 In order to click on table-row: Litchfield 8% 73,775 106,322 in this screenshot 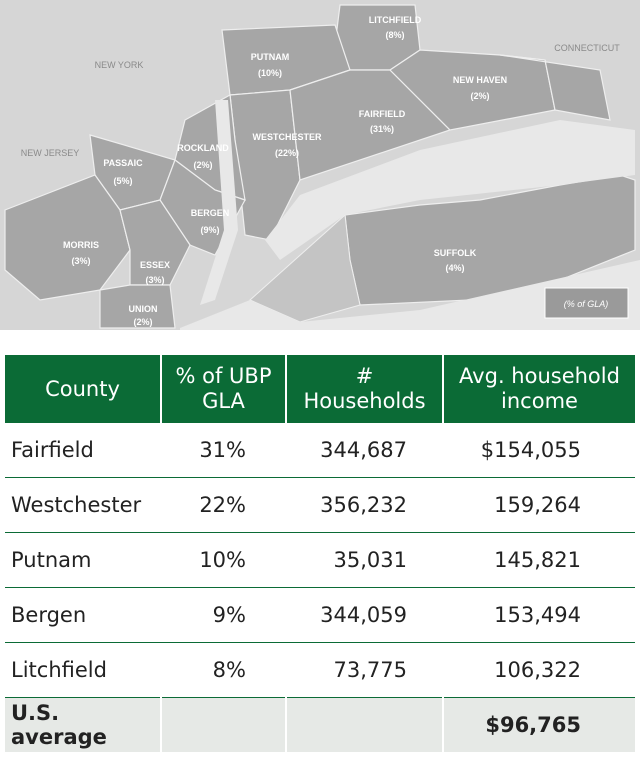, I will do `click(320, 670)`.